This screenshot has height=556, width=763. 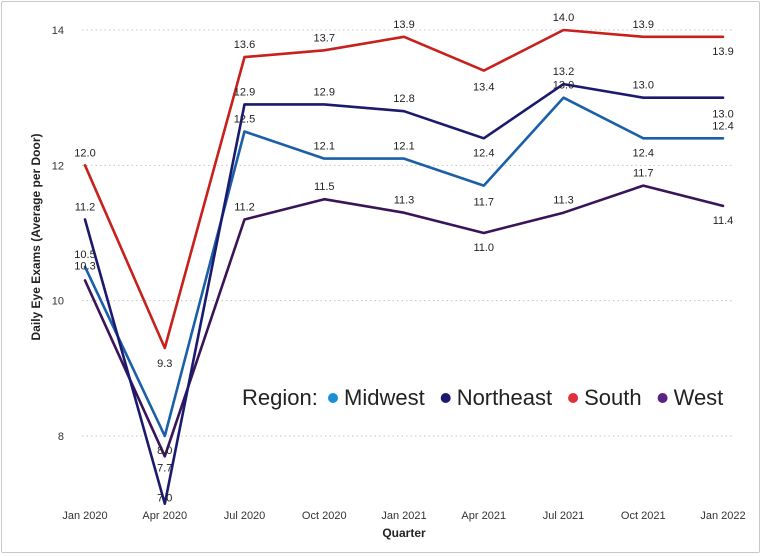 I want to click on x-tick-label: Apr 2020, so click(x=164, y=516).